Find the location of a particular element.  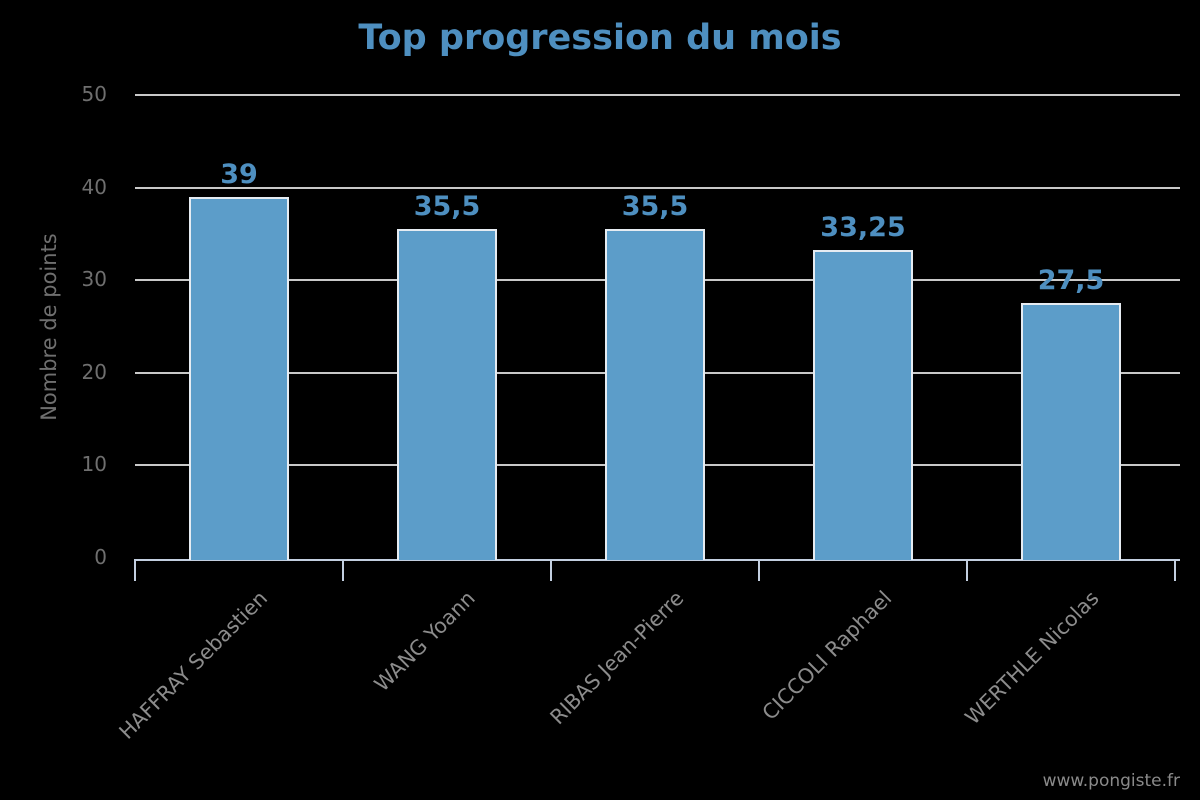

x-tick-label: RIBAS Jean-Pierre is located at coordinates (616, 658).